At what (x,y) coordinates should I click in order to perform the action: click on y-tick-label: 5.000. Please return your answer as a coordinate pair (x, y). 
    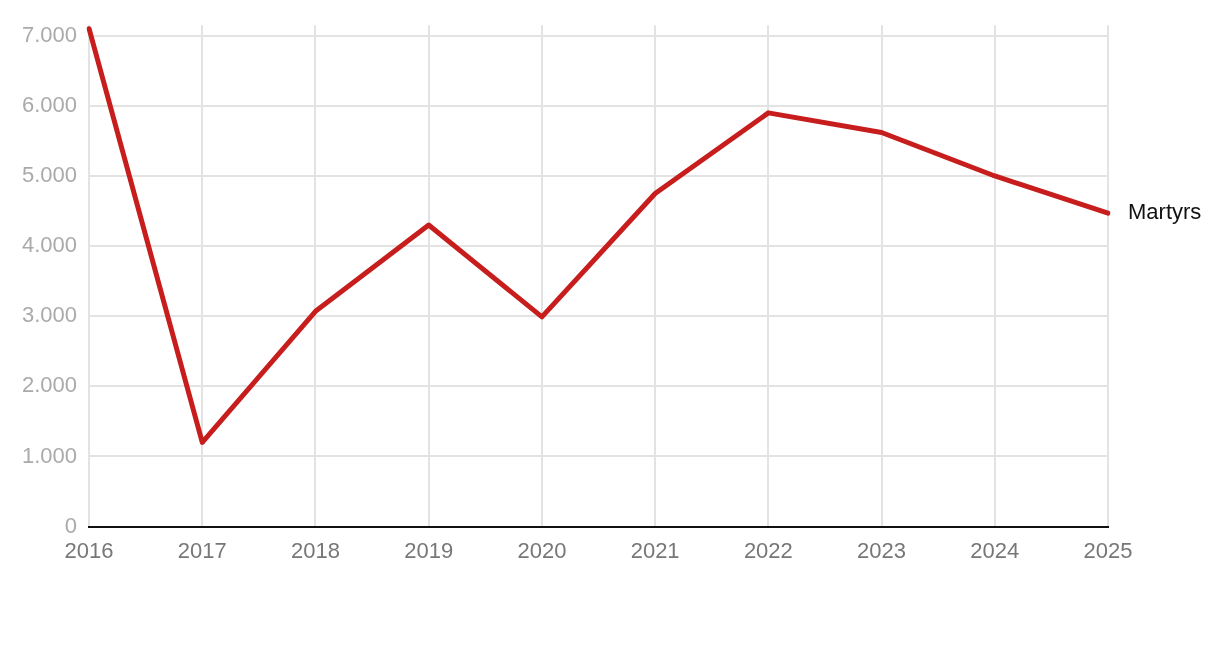
    Looking at the image, I should click on (49, 175).